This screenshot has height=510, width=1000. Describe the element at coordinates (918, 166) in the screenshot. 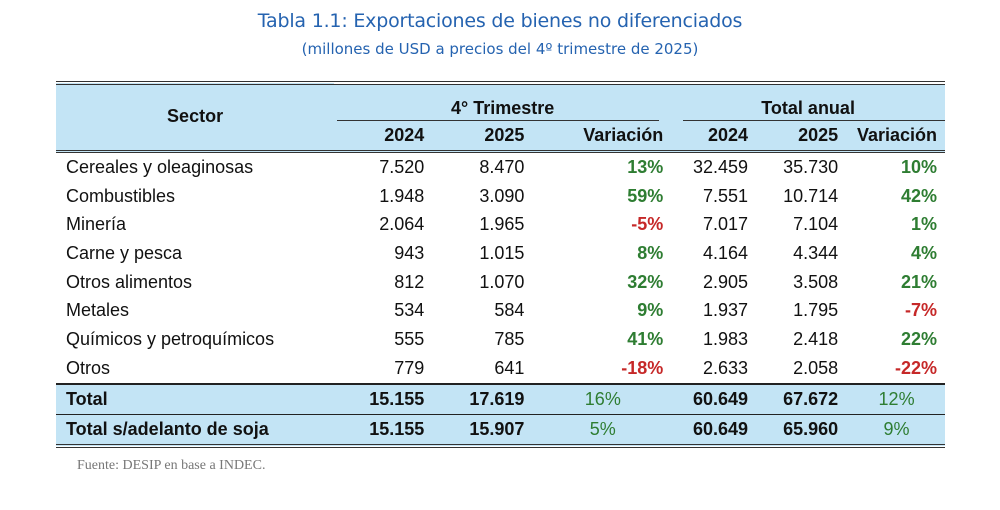

I see `a-variation-cell: 10%` at that location.